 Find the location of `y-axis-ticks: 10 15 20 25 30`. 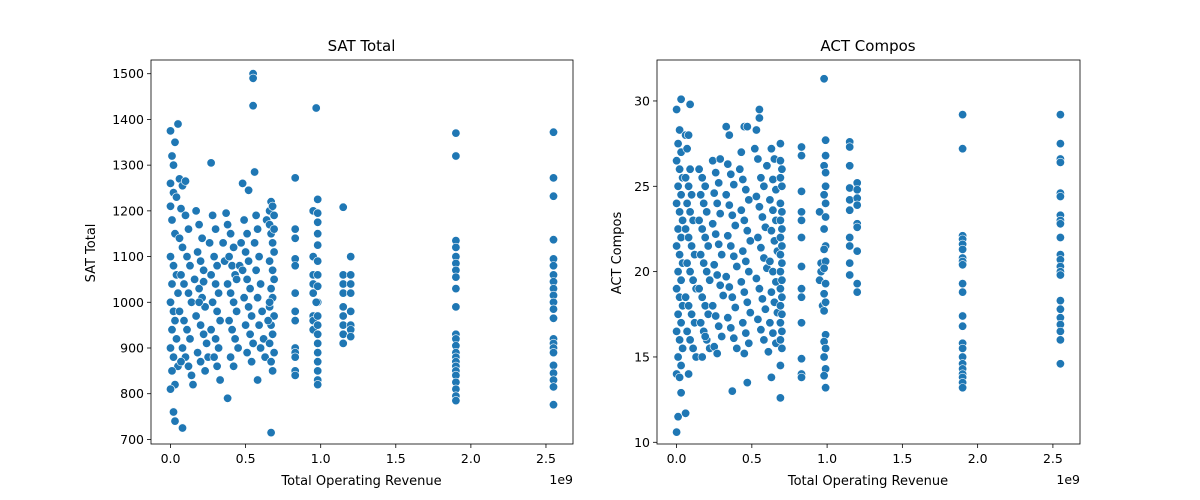

y-axis-ticks: 10 15 20 25 30 is located at coordinates (645, 271).